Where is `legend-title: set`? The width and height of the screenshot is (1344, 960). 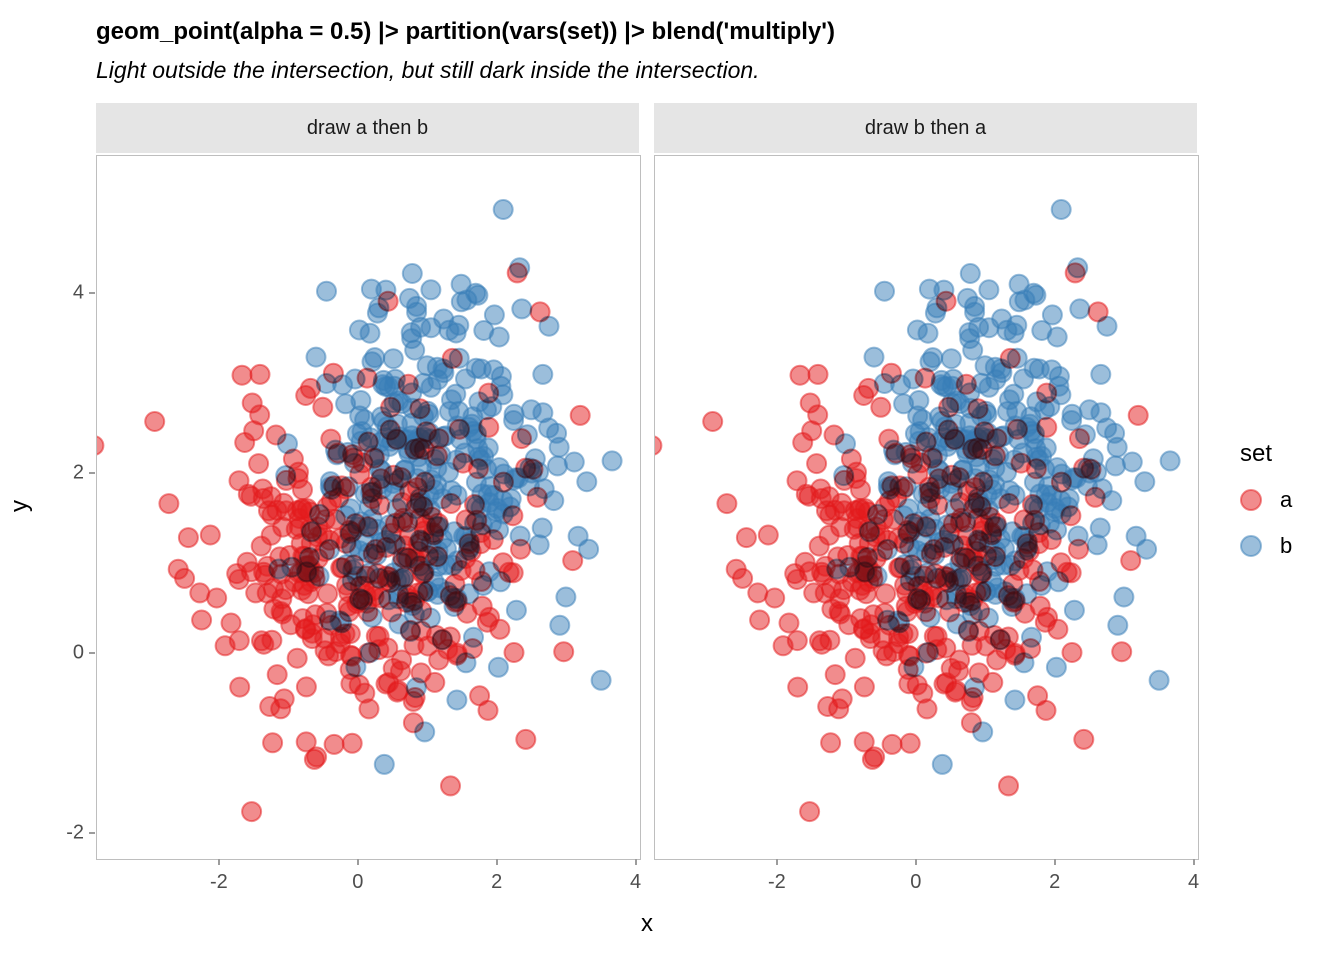
legend-title: set is located at coordinates (1256, 453).